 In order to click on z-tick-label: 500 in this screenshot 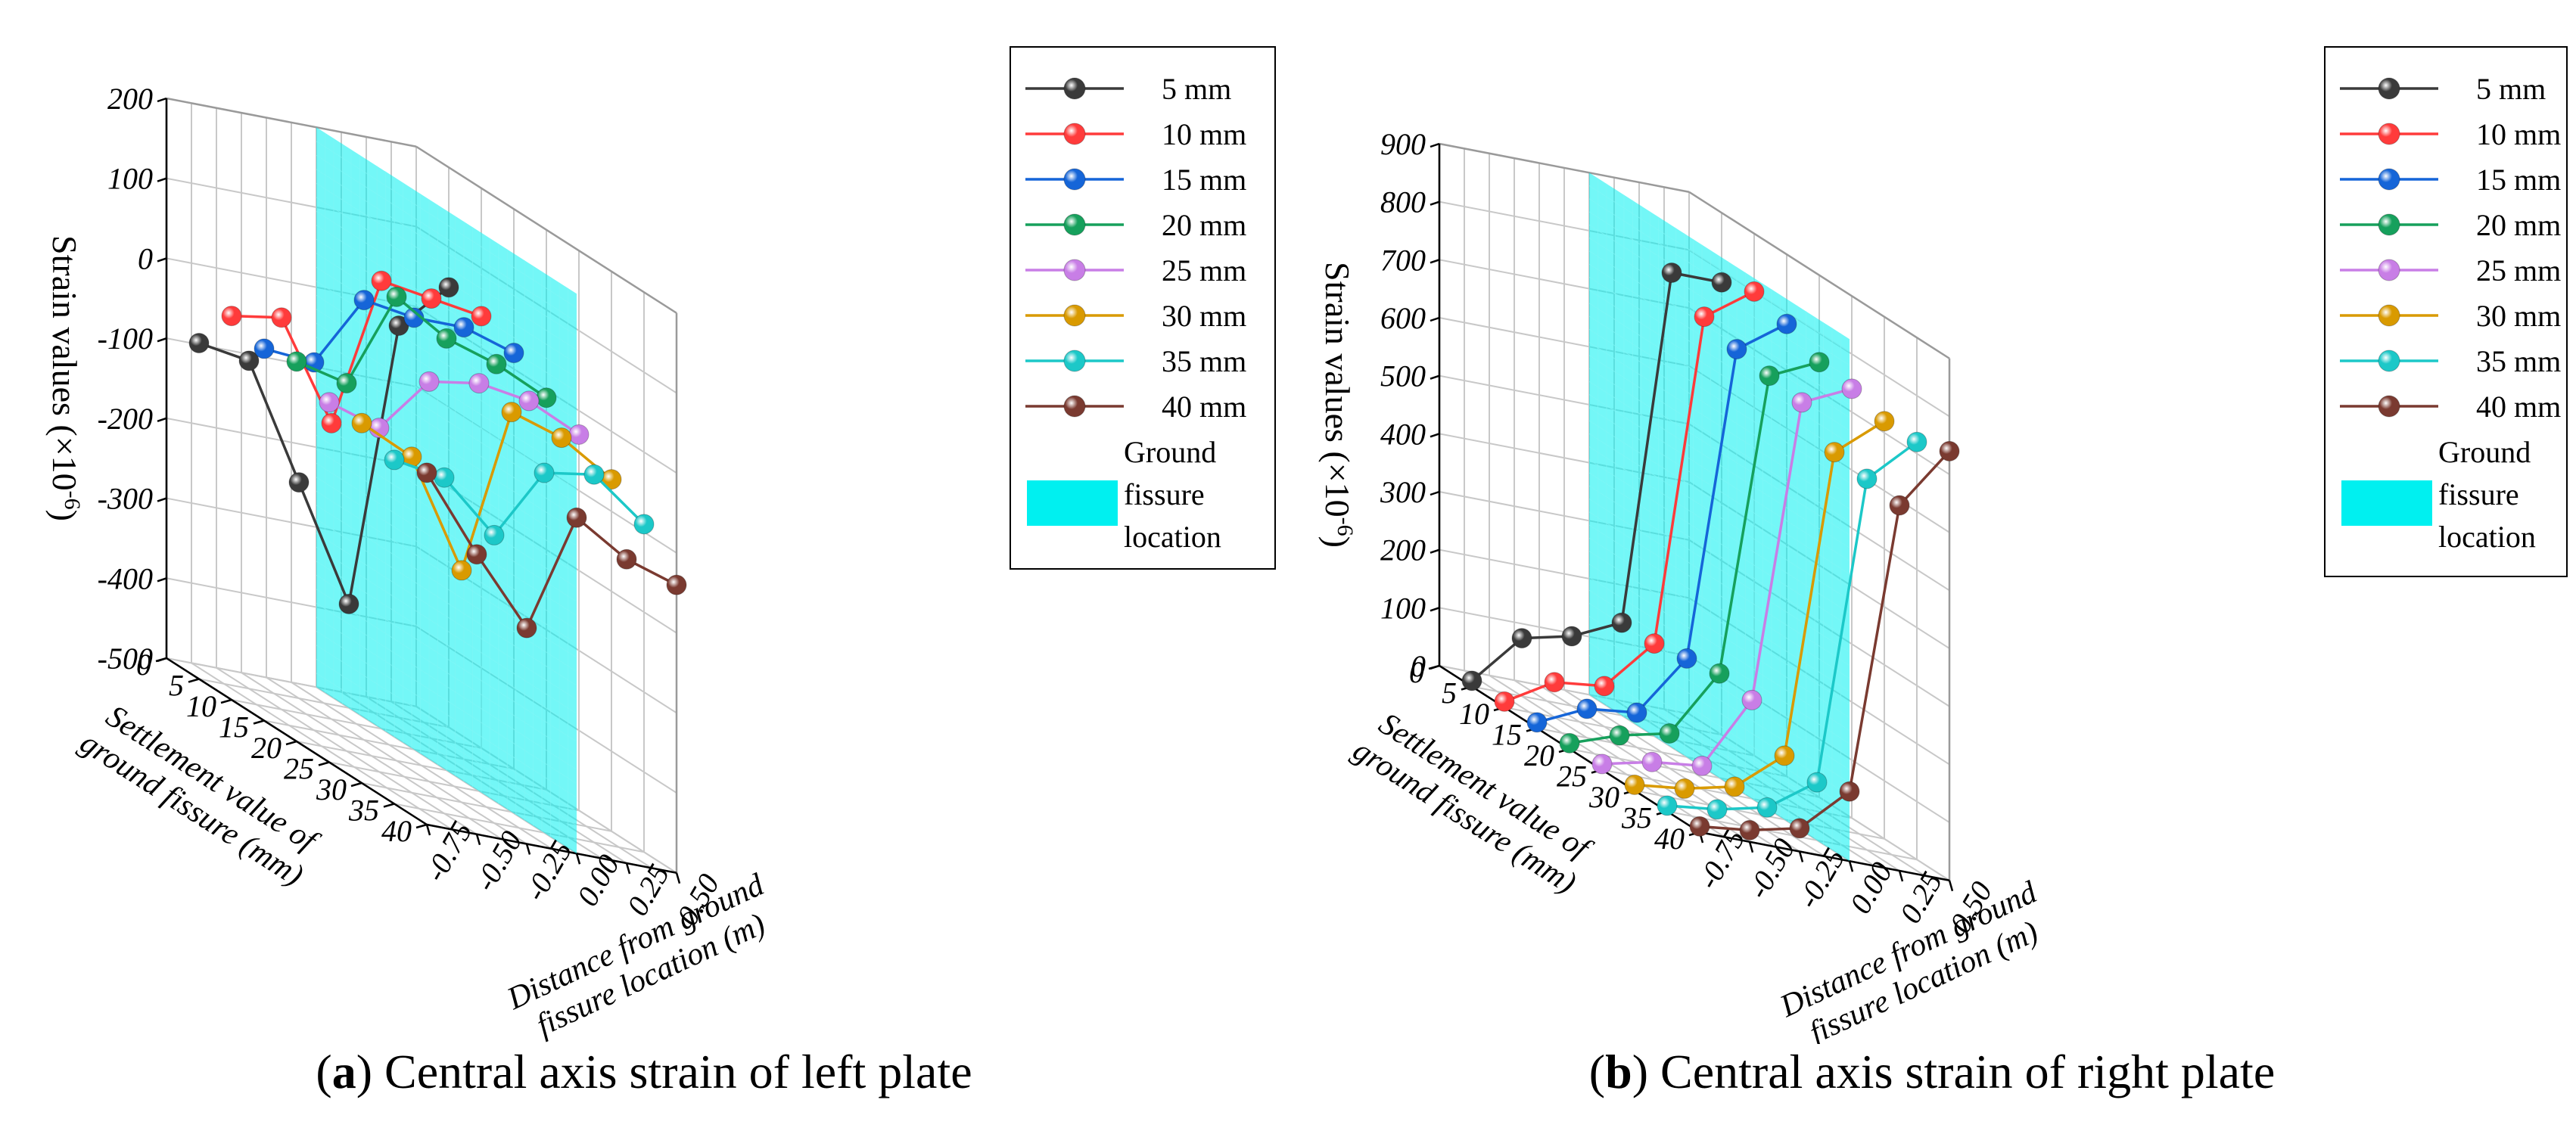, I will do `click(1403, 376)`.